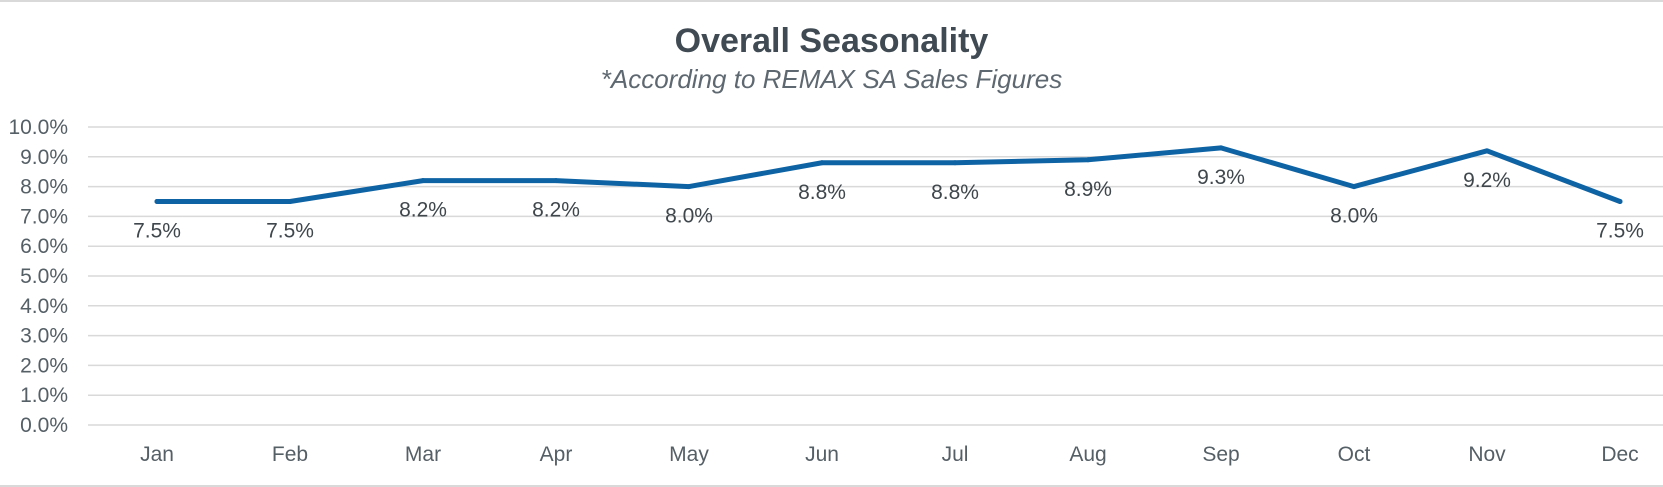 The width and height of the screenshot is (1663, 487). I want to click on x-tick-label: Apr, so click(556, 454).